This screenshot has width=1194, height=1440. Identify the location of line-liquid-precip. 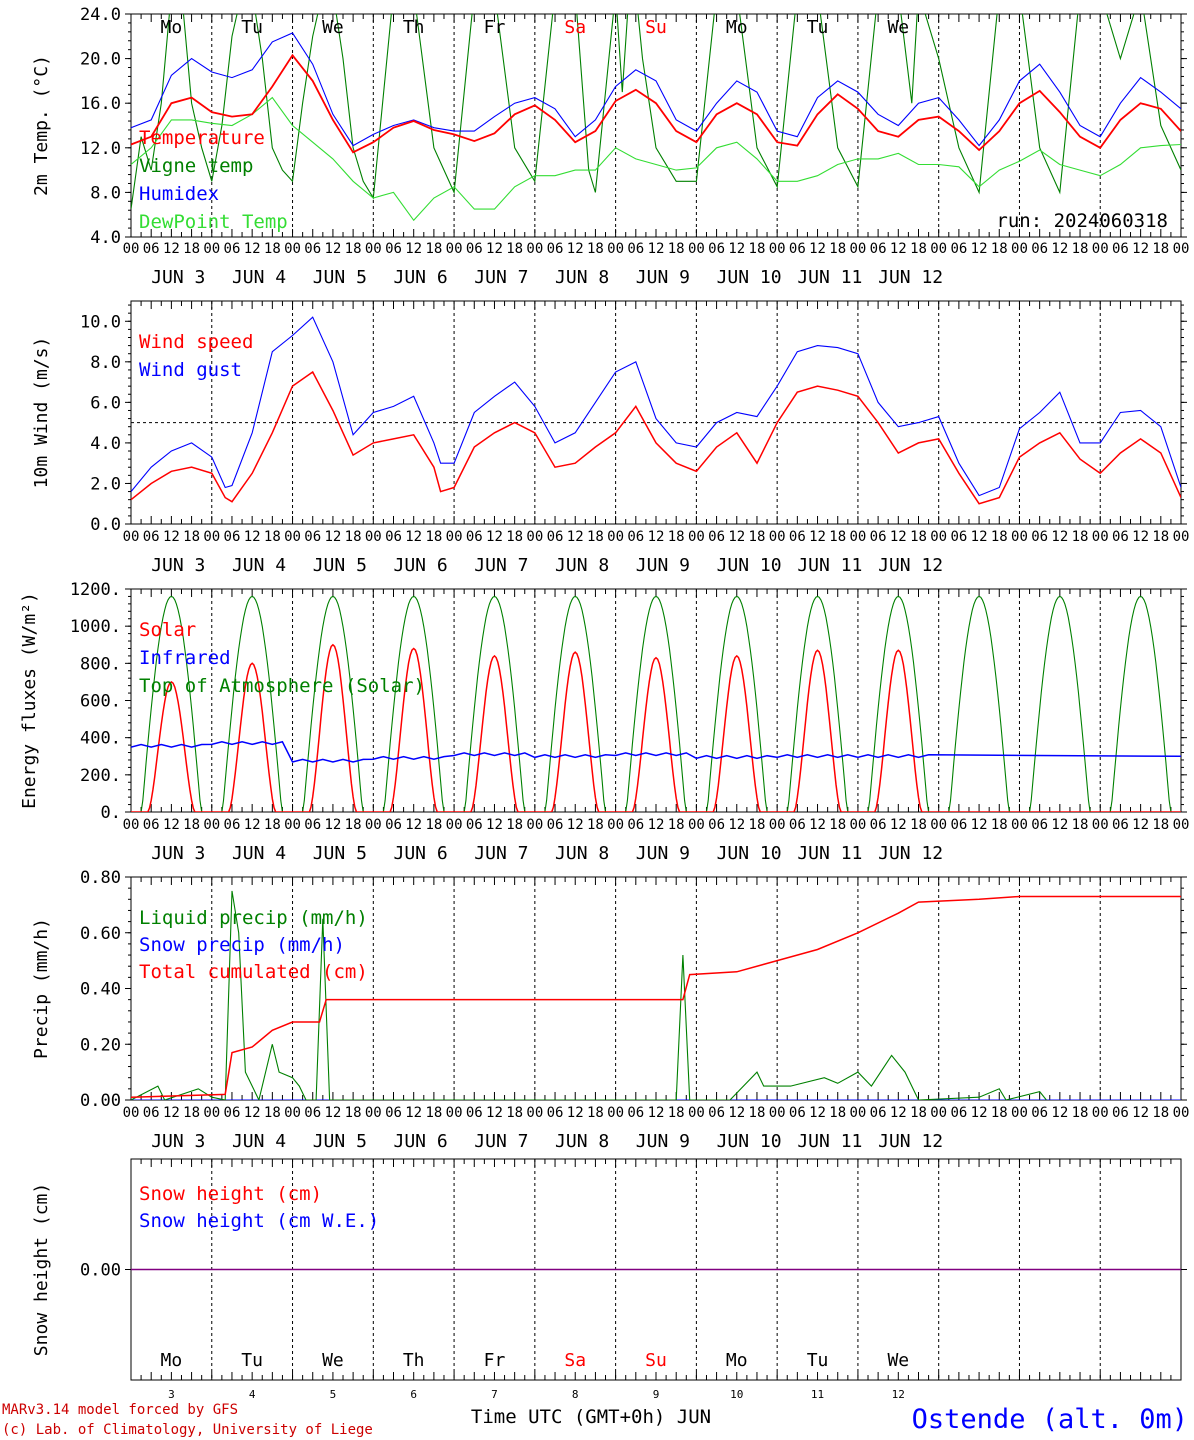
(589, 995).